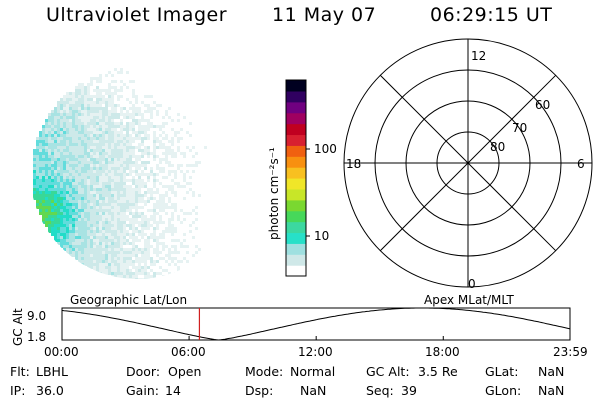 The height and width of the screenshot is (400, 600). What do you see at coordinates (503, 390) in the screenshot?
I see `glon-label: GLon:` at bounding box center [503, 390].